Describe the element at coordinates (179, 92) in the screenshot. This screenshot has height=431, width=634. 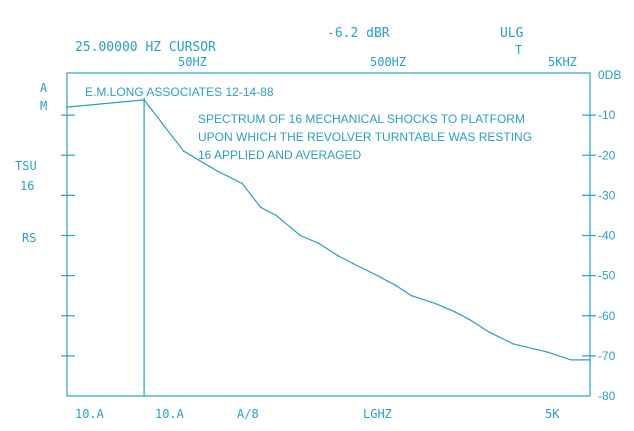
I see `chart-title: E.M.LONG ASSOCIATES 12-14-88` at that location.